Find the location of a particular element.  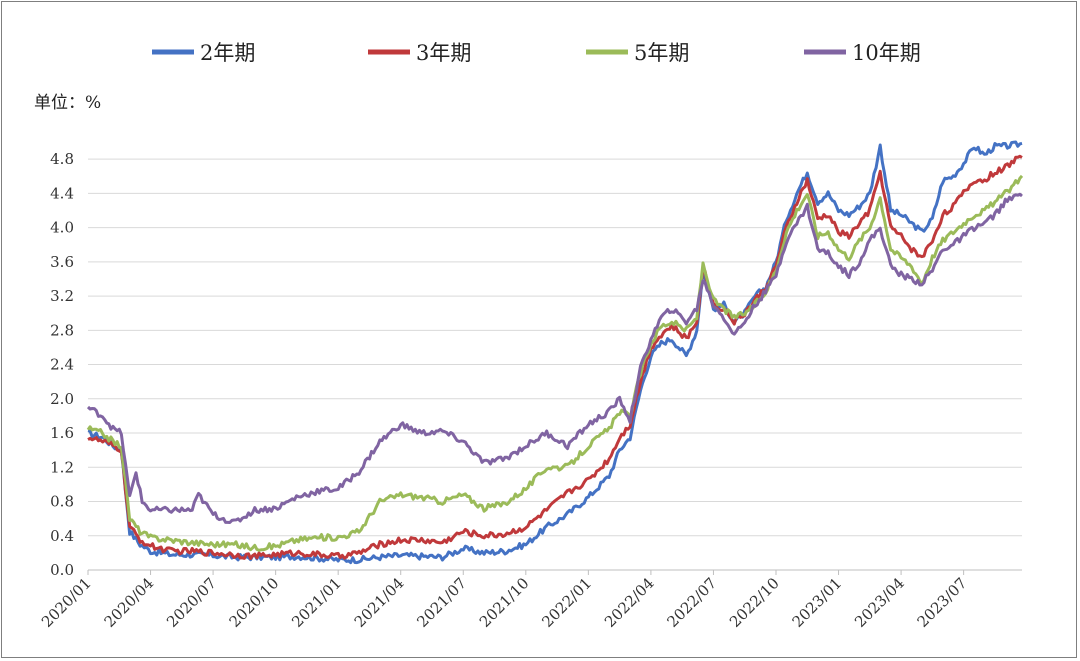

y-tick-label: 0.4 is located at coordinates (62, 536).